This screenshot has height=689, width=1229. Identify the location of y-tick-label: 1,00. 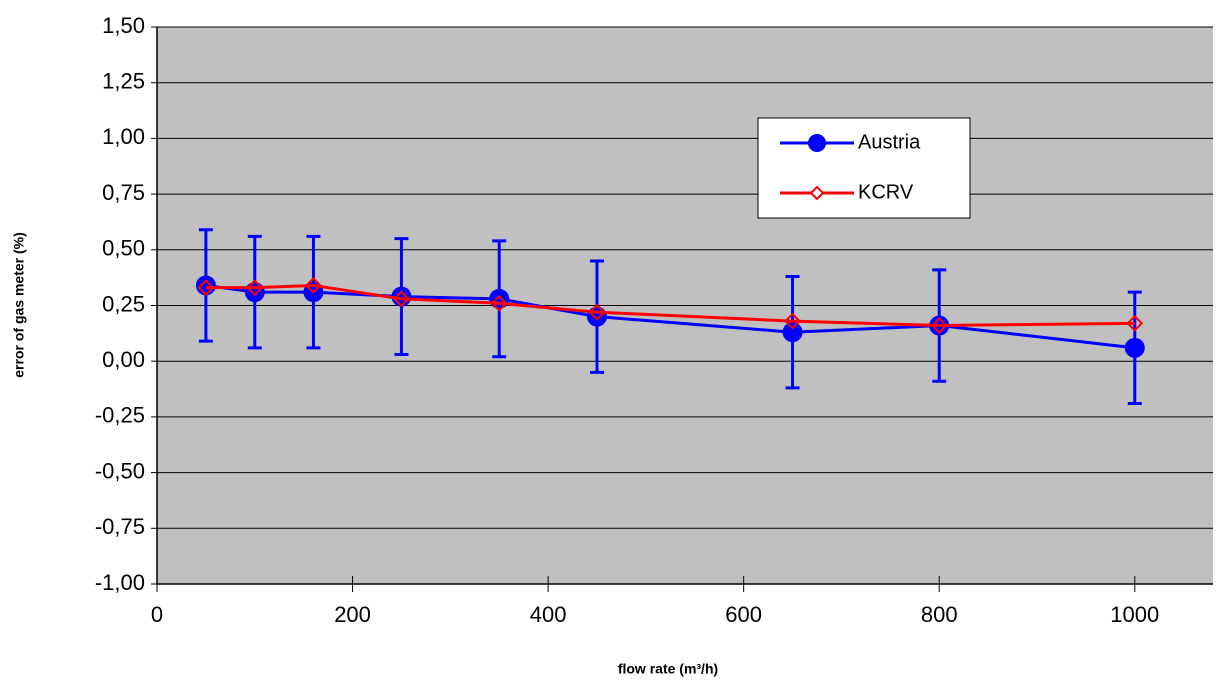
(123, 136).